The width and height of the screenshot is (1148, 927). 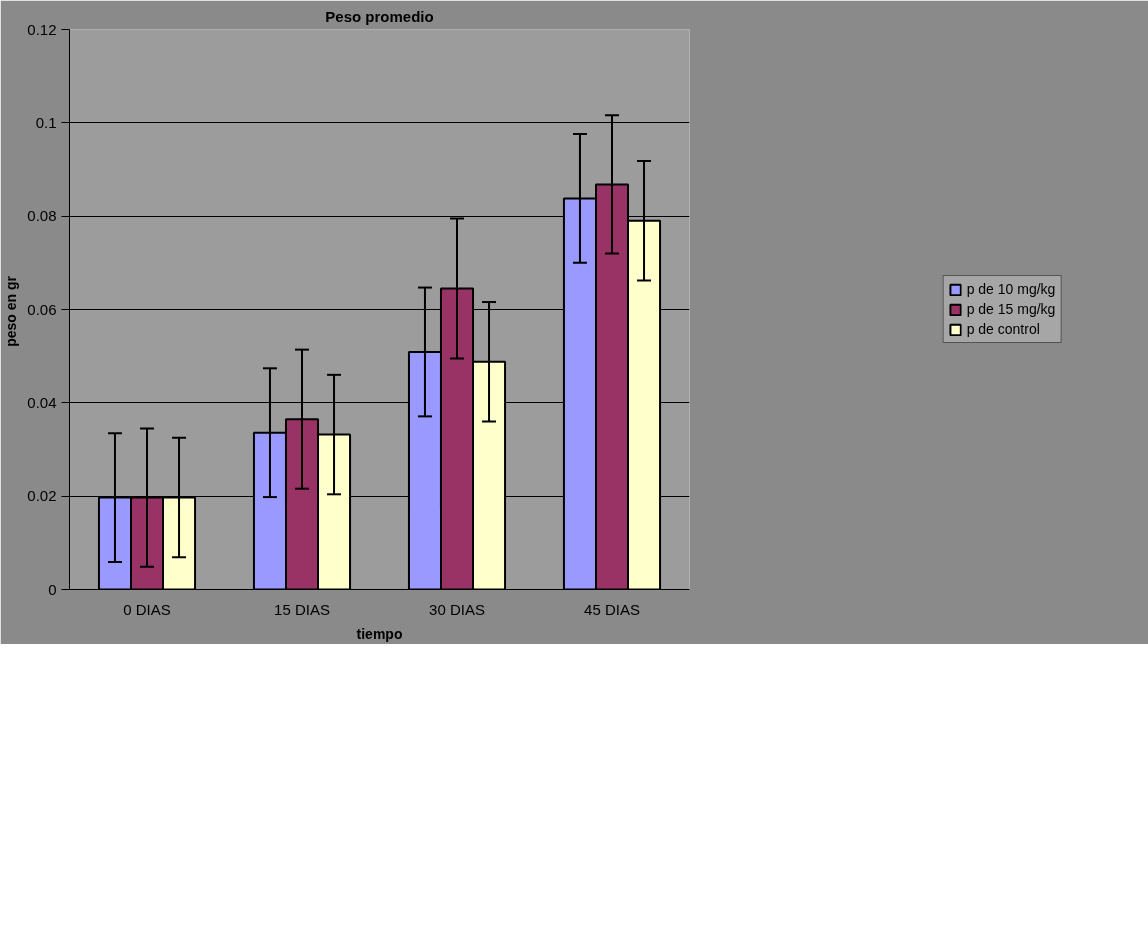 I want to click on x-tick-label: 45 DIAS, so click(x=612, y=609).